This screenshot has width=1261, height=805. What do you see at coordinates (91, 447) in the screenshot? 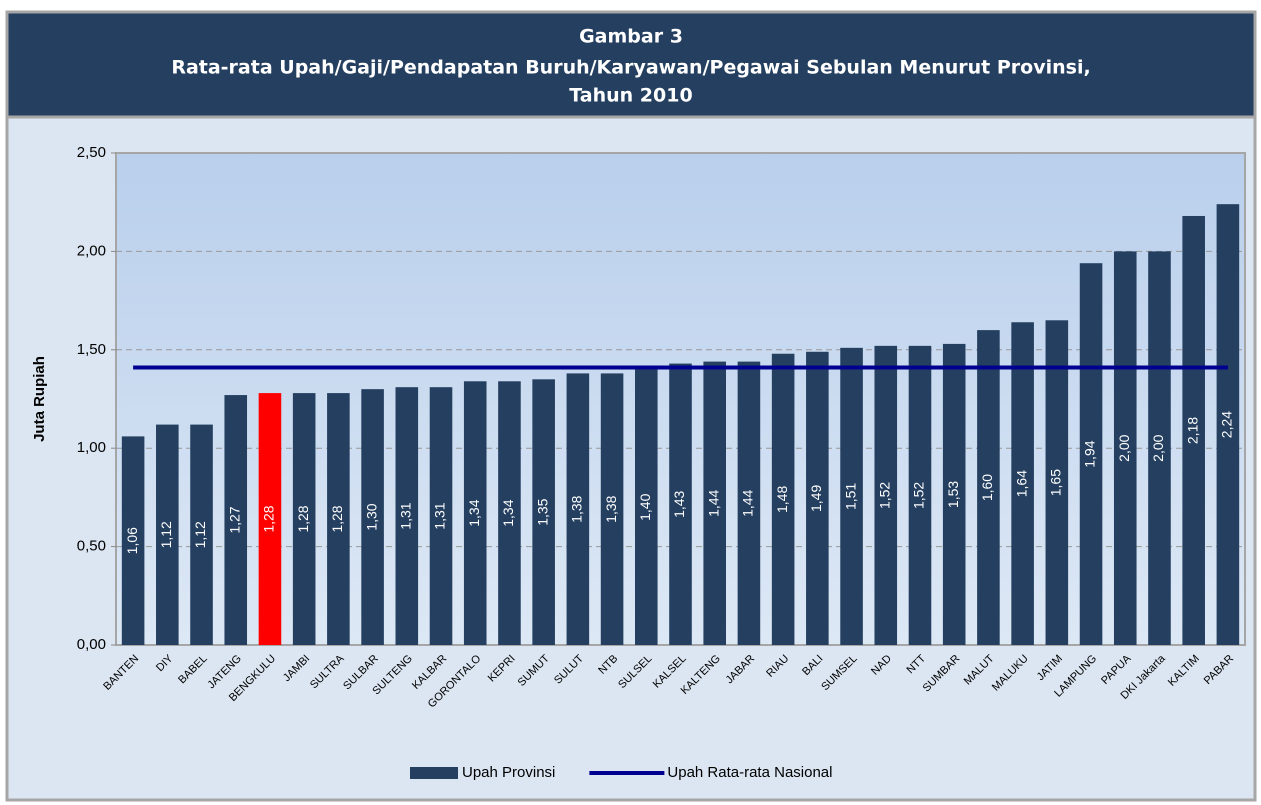
I see `y-tick-label: 1,00` at bounding box center [91, 447].